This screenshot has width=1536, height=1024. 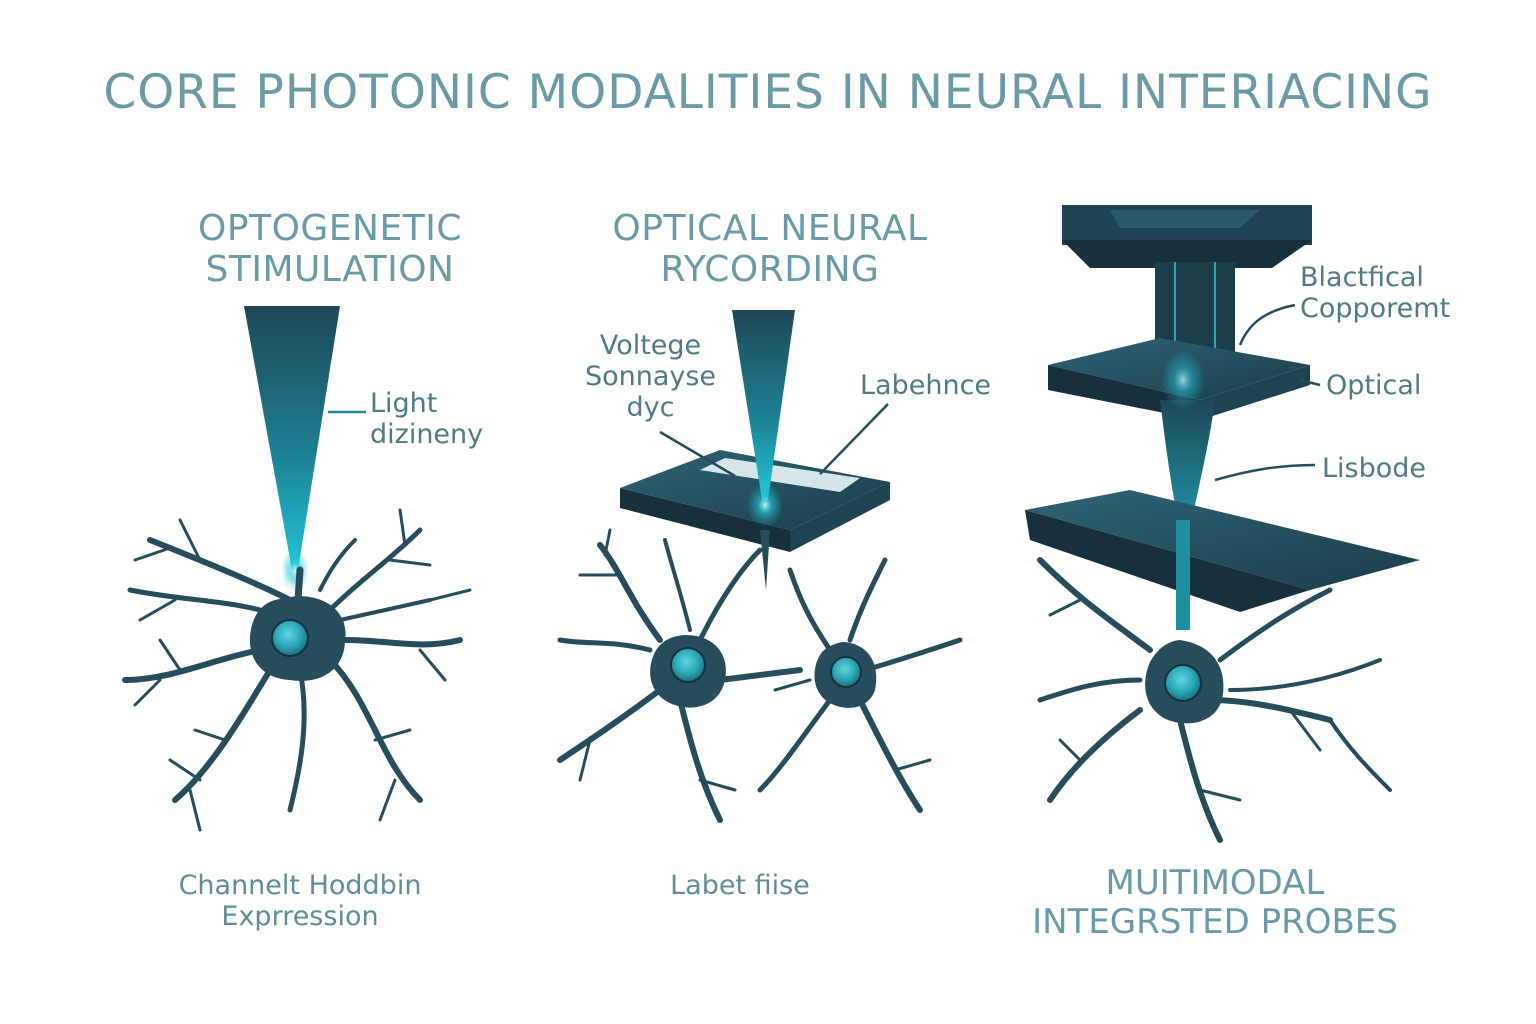 I want to click on multimodal-probe-icon, so click(x=1222, y=417).